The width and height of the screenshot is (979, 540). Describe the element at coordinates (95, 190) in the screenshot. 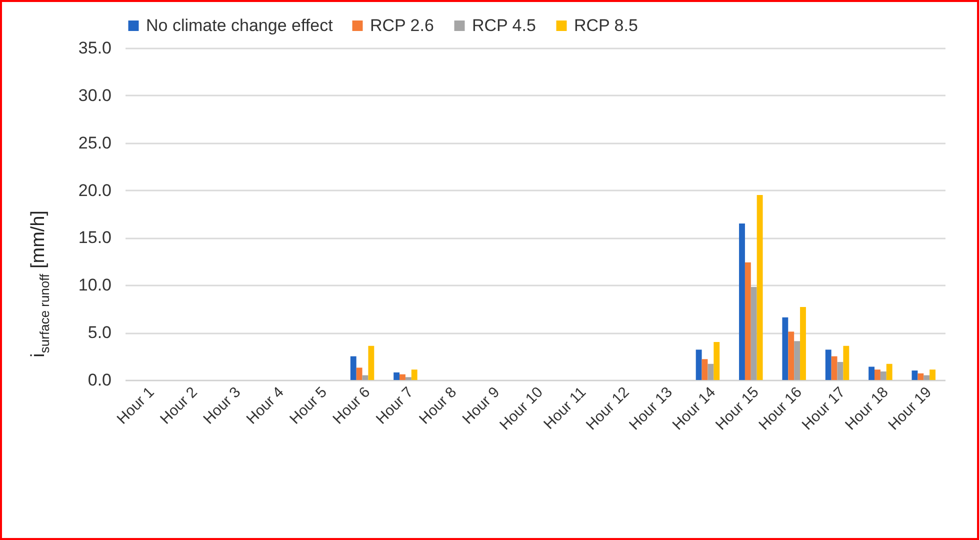

I see `y-tick-label: 20.0` at that location.